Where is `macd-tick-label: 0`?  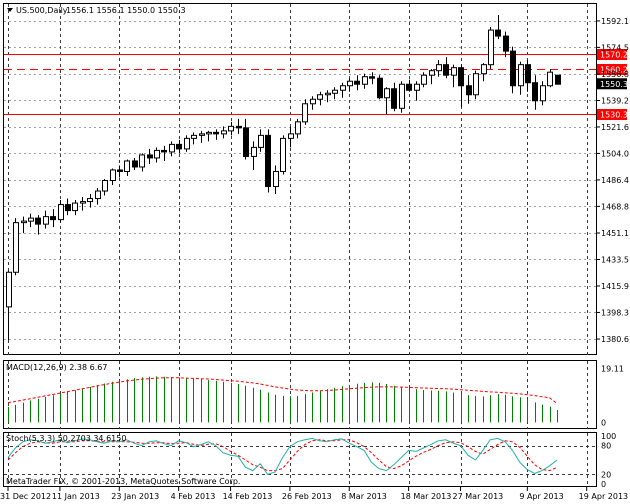 macd-tick-label: 0 is located at coordinates (603, 422).